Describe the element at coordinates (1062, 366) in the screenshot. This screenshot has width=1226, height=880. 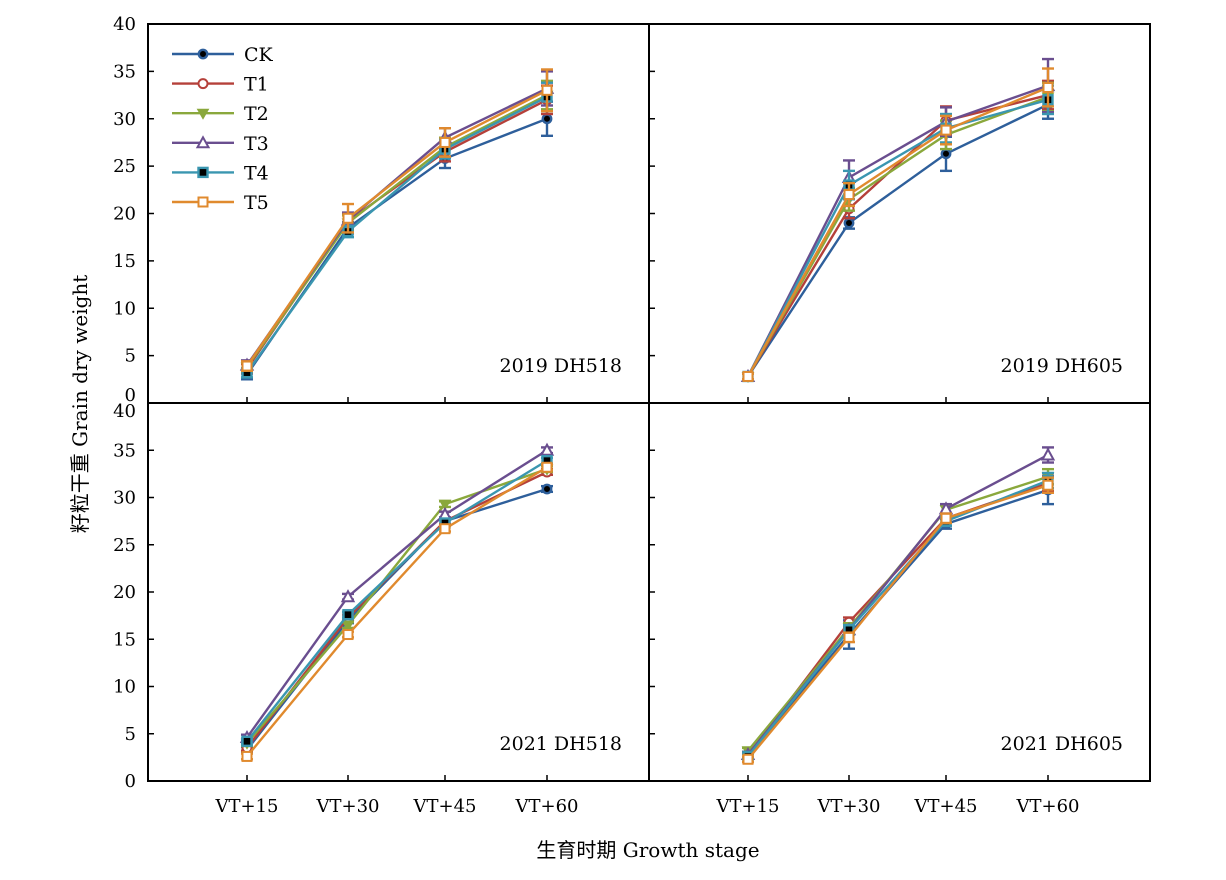
I see `panel-label: 2019 DH605` at that location.